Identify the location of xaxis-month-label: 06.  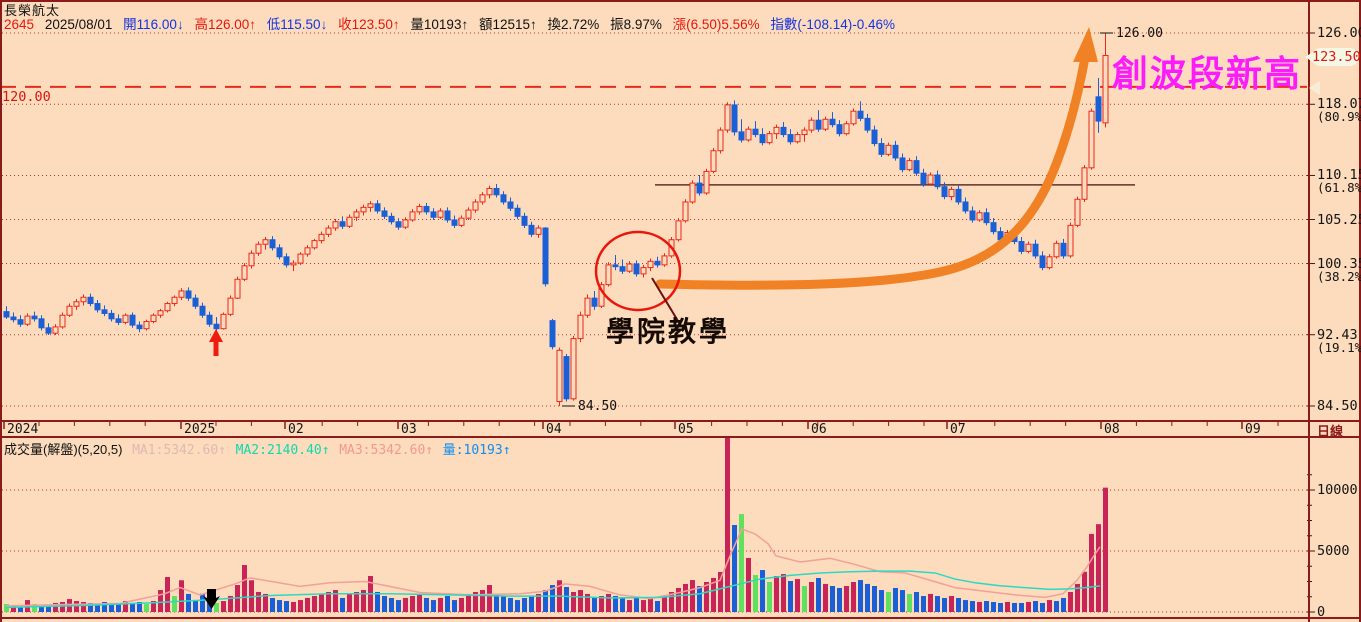
(819, 429).